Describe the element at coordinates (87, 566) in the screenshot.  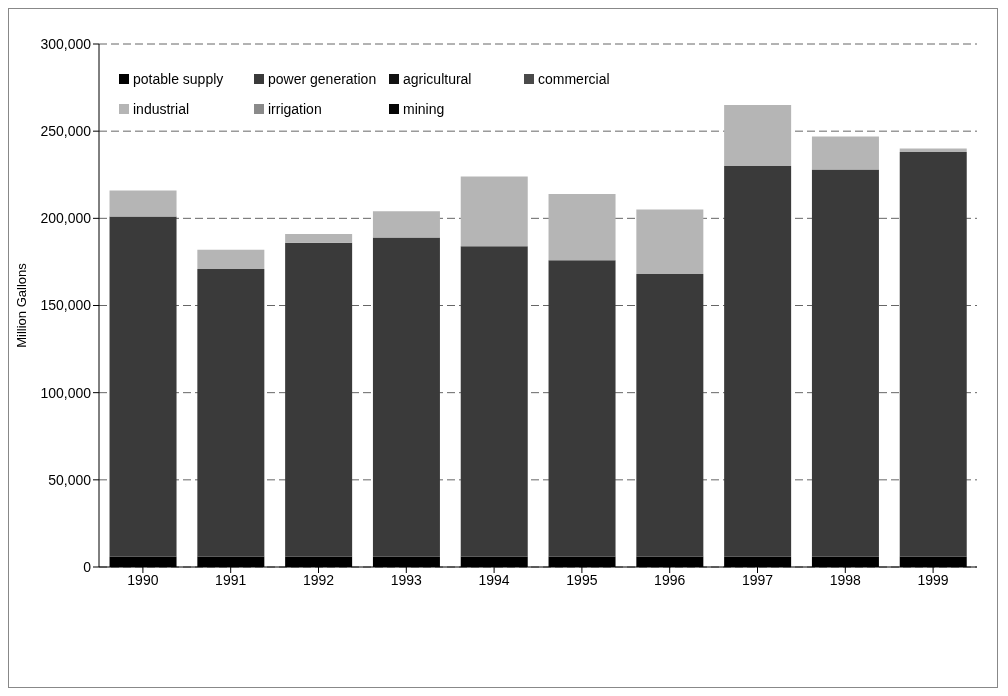
I see `y-tick-label: 0` at that location.